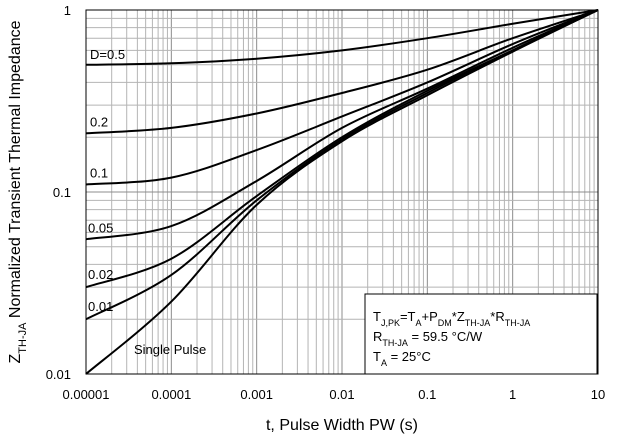  I want to click on y-tick-label: 0.1, so click(62, 192).